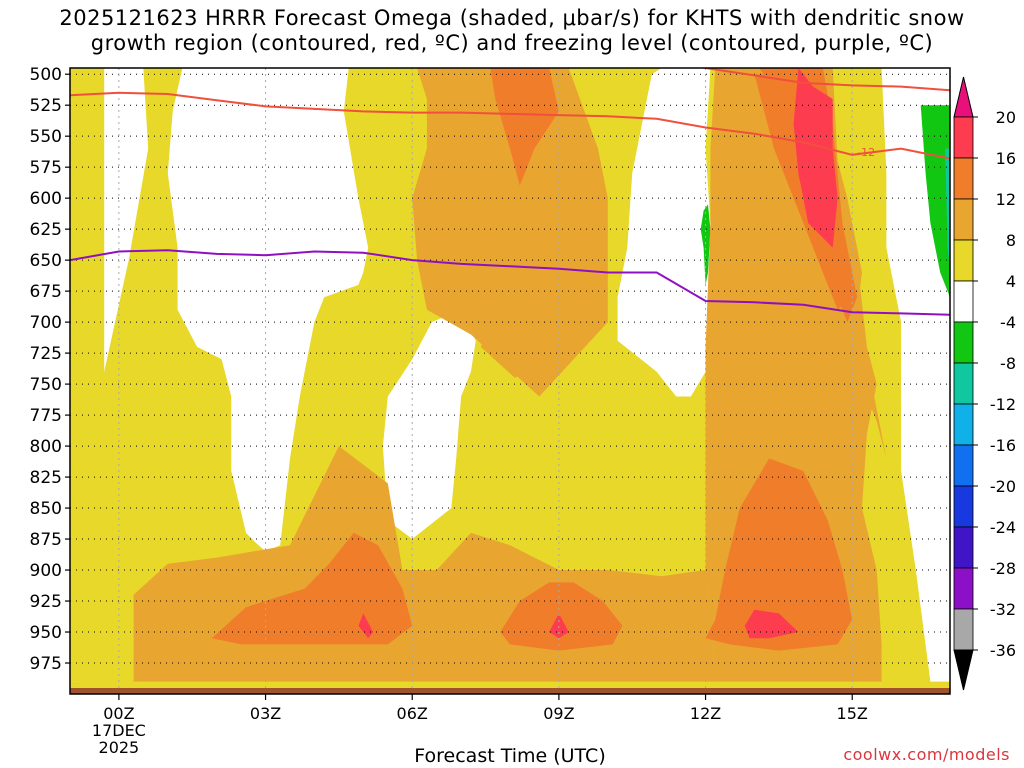 This screenshot has width=1024, height=768. What do you see at coordinates (558, 713) in the screenshot?
I see `x-tick-label-09Z: 09Z` at bounding box center [558, 713].